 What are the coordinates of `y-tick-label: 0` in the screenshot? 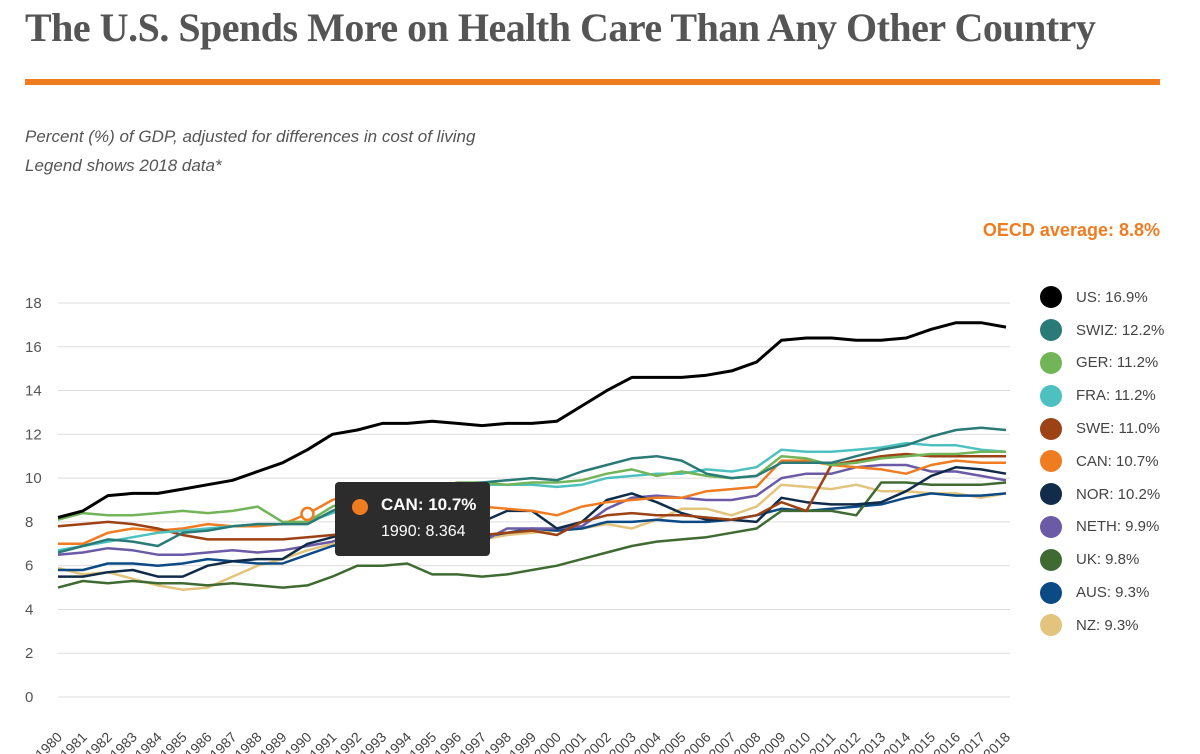 It's located at (29, 697).